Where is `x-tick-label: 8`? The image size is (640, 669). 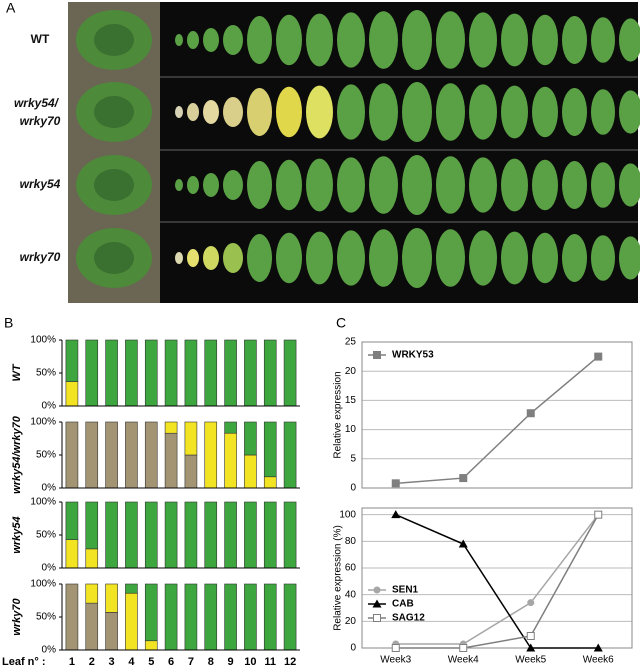 x-tick-label: 8 is located at coordinates (211, 662).